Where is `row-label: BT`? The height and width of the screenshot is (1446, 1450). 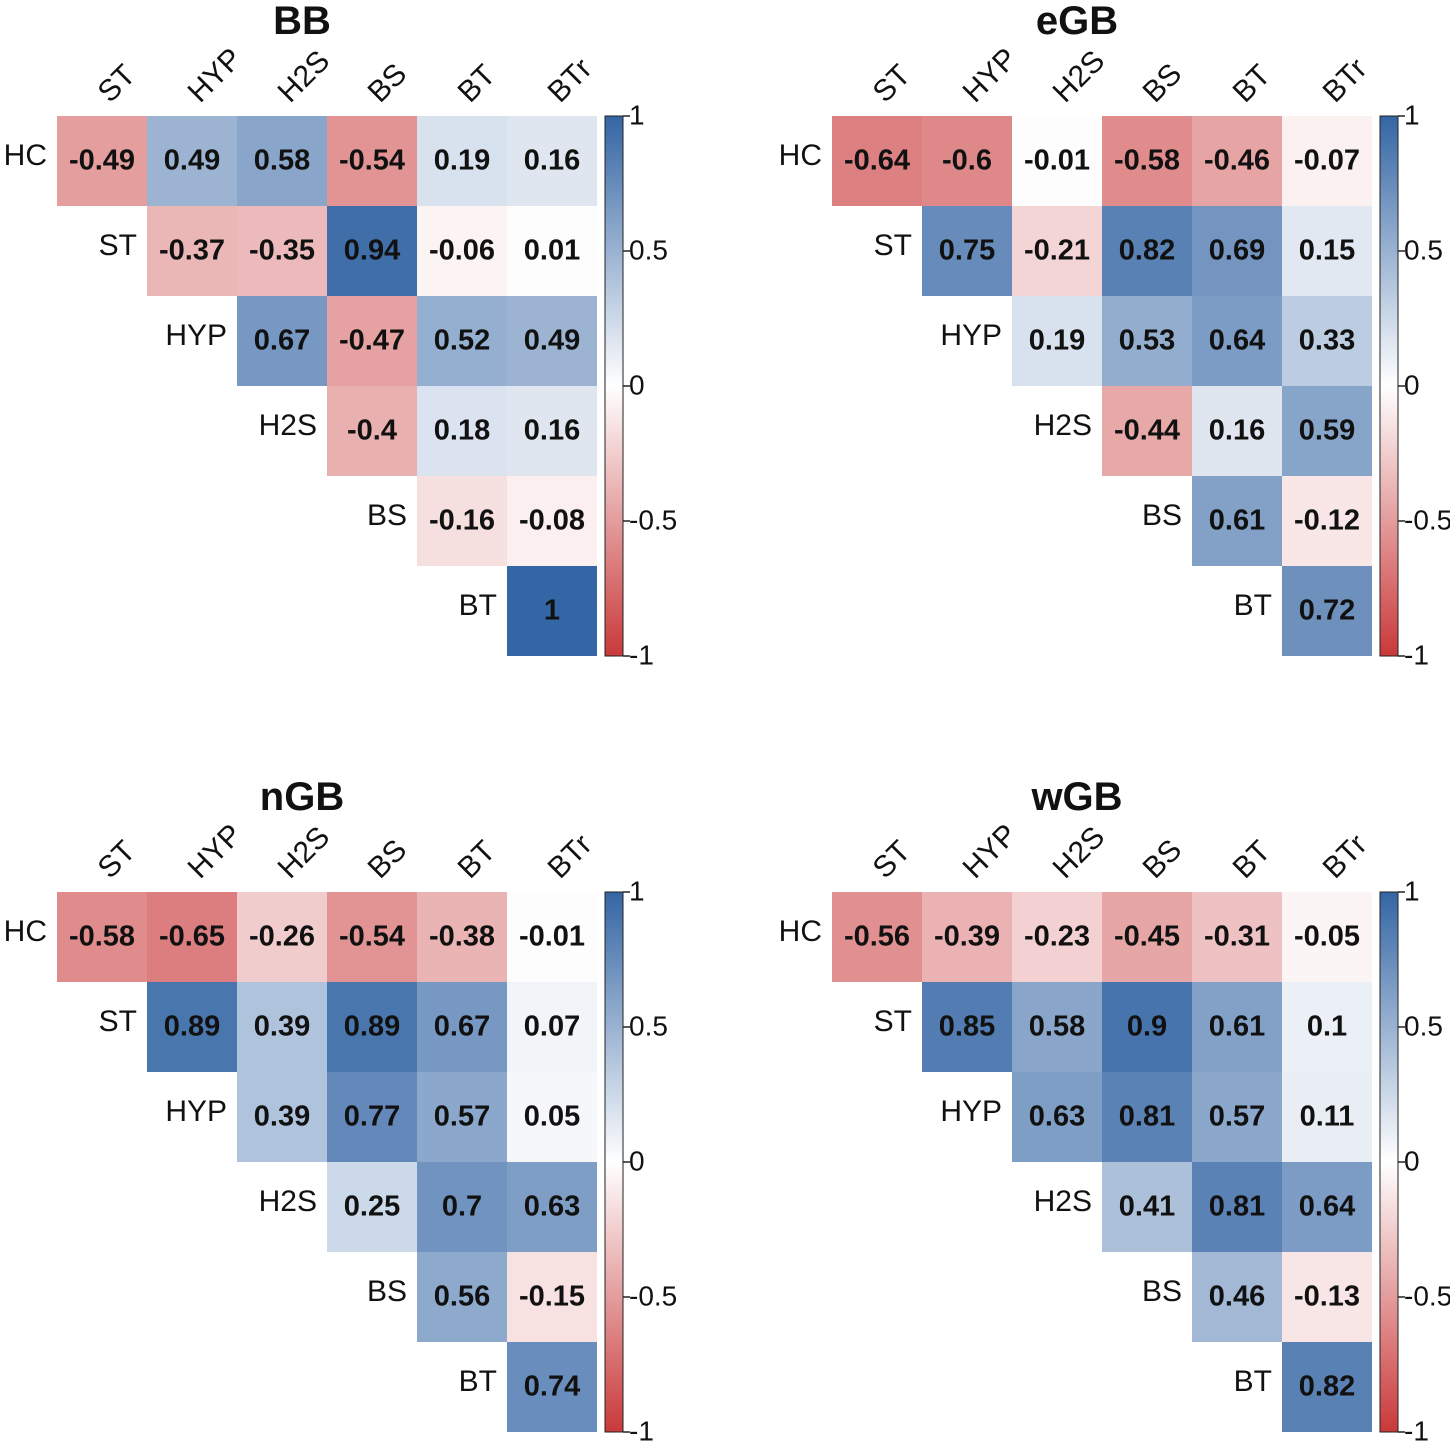 row-label: BT is located at coordinates (1253, 605).